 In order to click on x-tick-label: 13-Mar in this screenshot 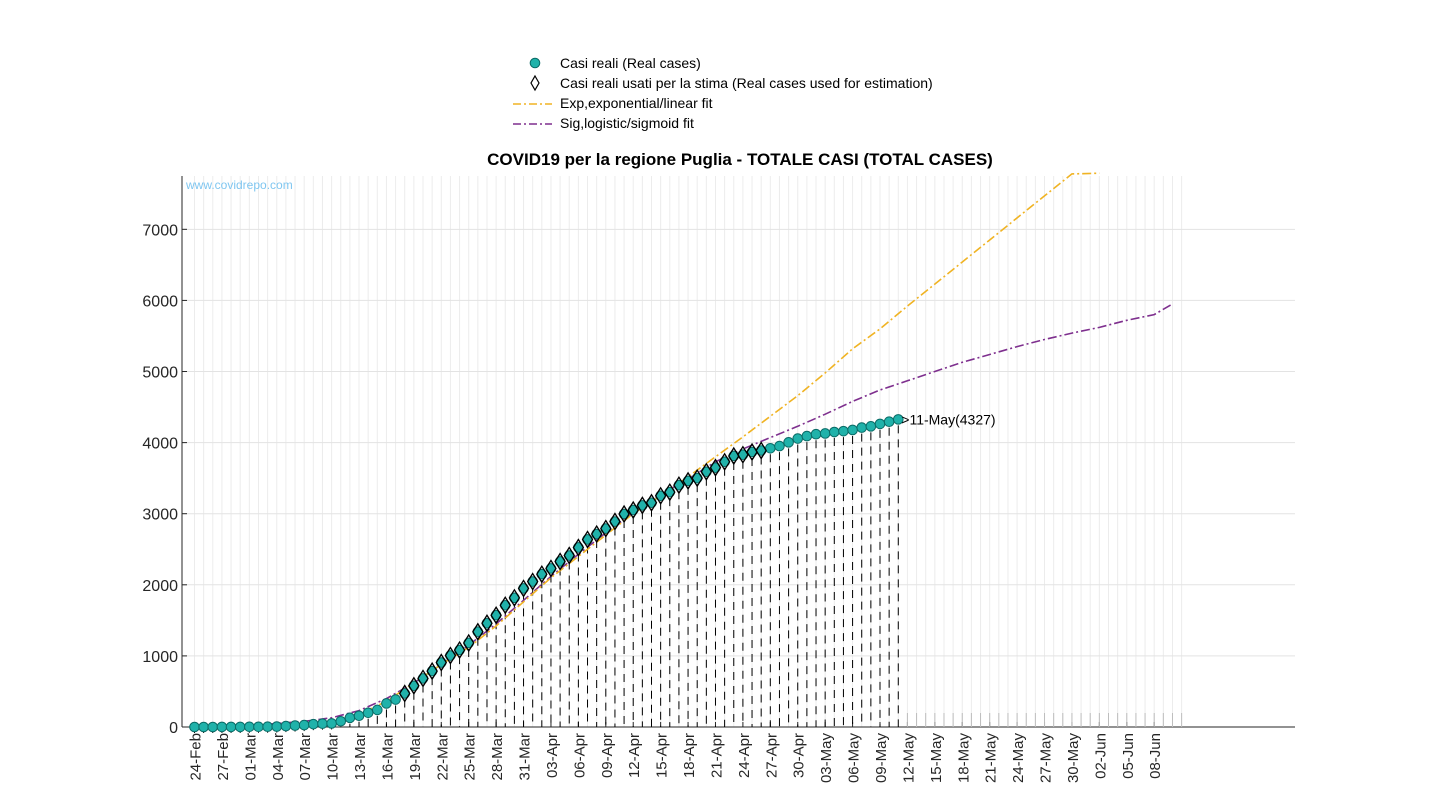, I will do `click(360, 757)`.